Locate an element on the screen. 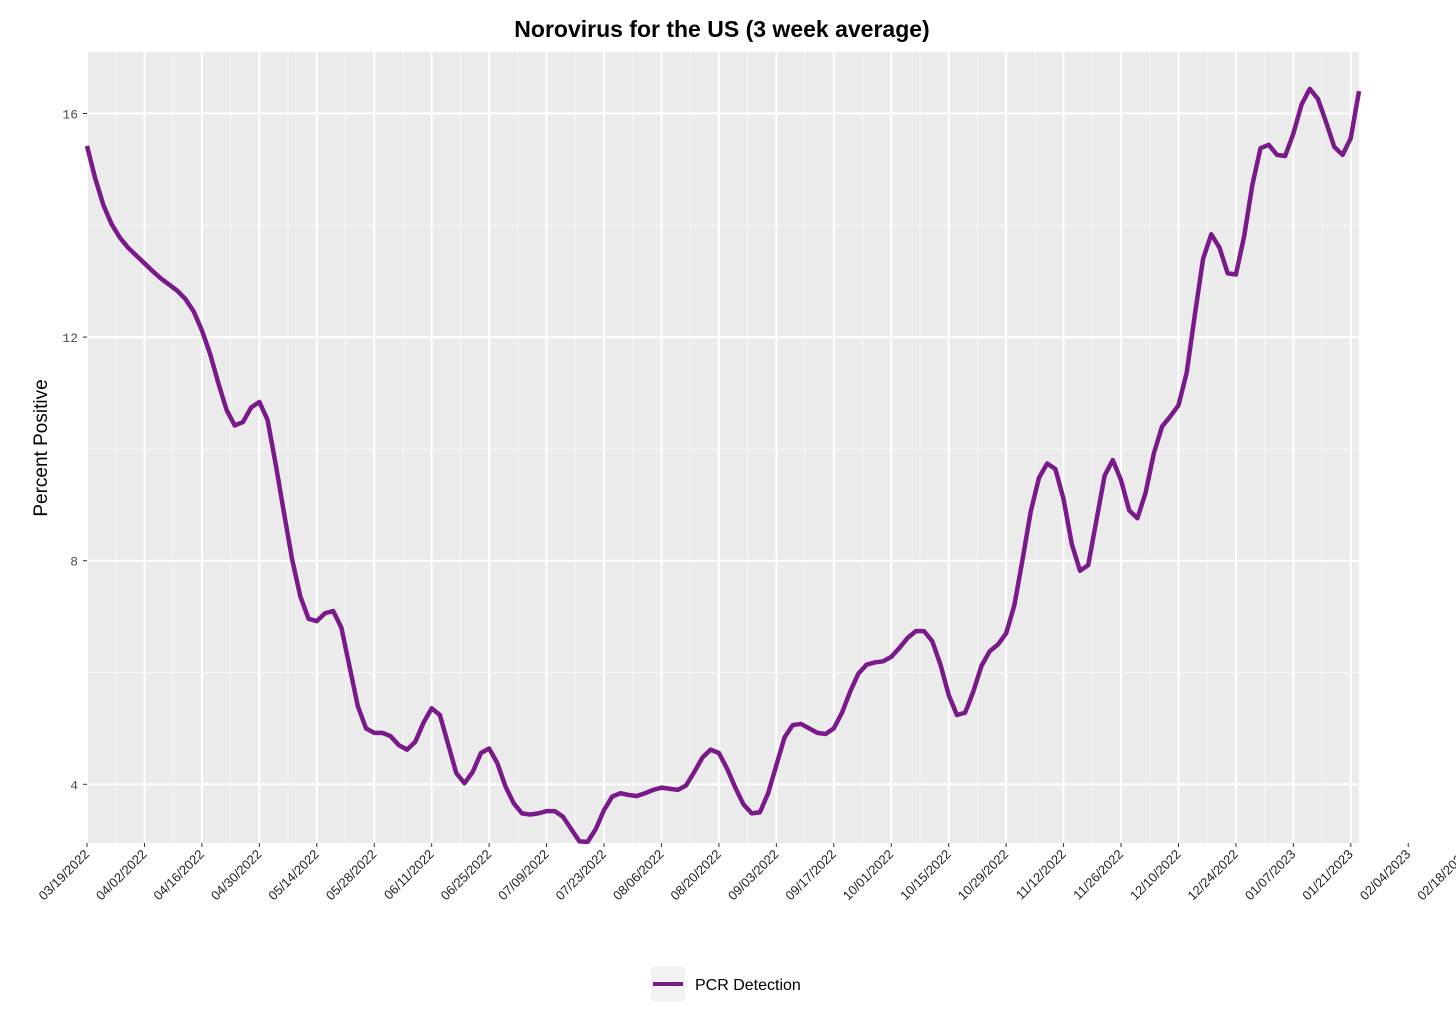 The height and width of the screenshot is (1018, 1456). x-tick-label: 08/06/2022 is located at coordinates (638, 875).